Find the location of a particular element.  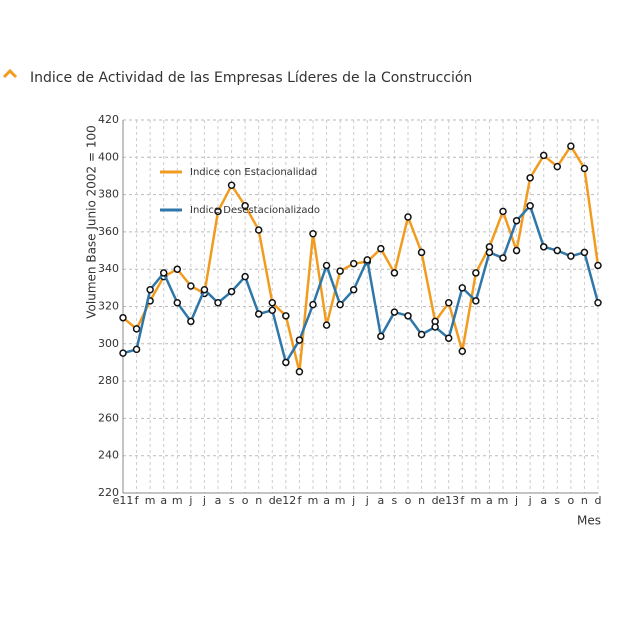

y-tick-label: 340 is located at coordinates (108, 268).